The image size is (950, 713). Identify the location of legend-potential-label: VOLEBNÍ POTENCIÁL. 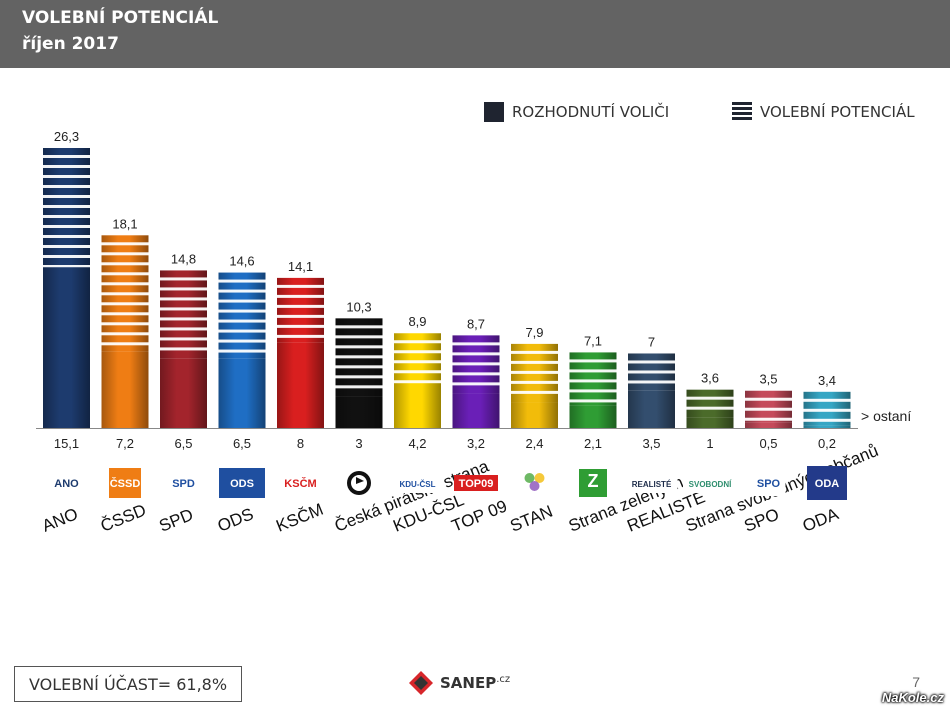
(837, 112).